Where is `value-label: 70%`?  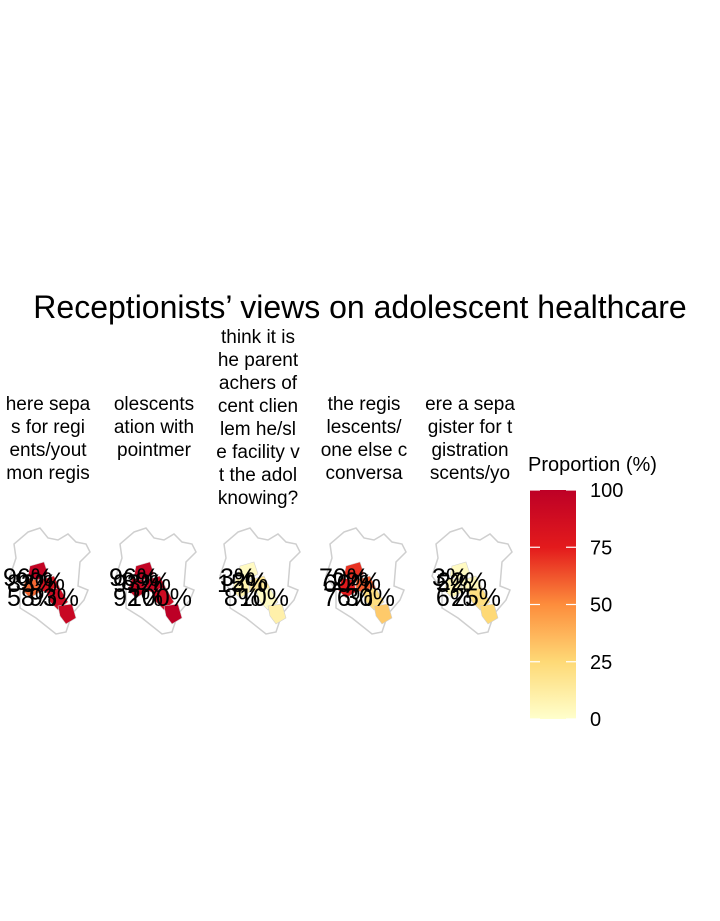 value-label: 70% is located at coordinates (344, 578).